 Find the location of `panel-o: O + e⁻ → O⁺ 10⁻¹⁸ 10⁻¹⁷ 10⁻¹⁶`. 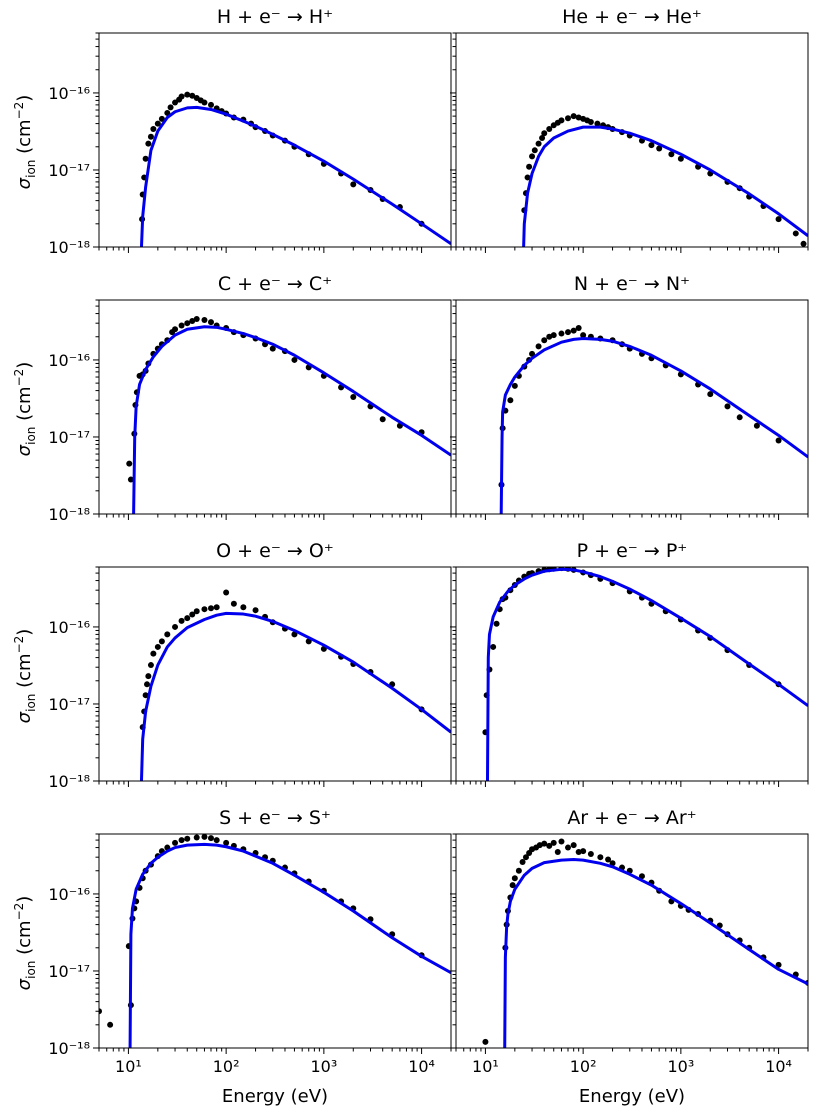

panel-o: O + e⁻ → O⁺ 10⁻¹⁸ 10⁻¹⁷ 10⁻¹⁶ is located at coordinates (250, 665).